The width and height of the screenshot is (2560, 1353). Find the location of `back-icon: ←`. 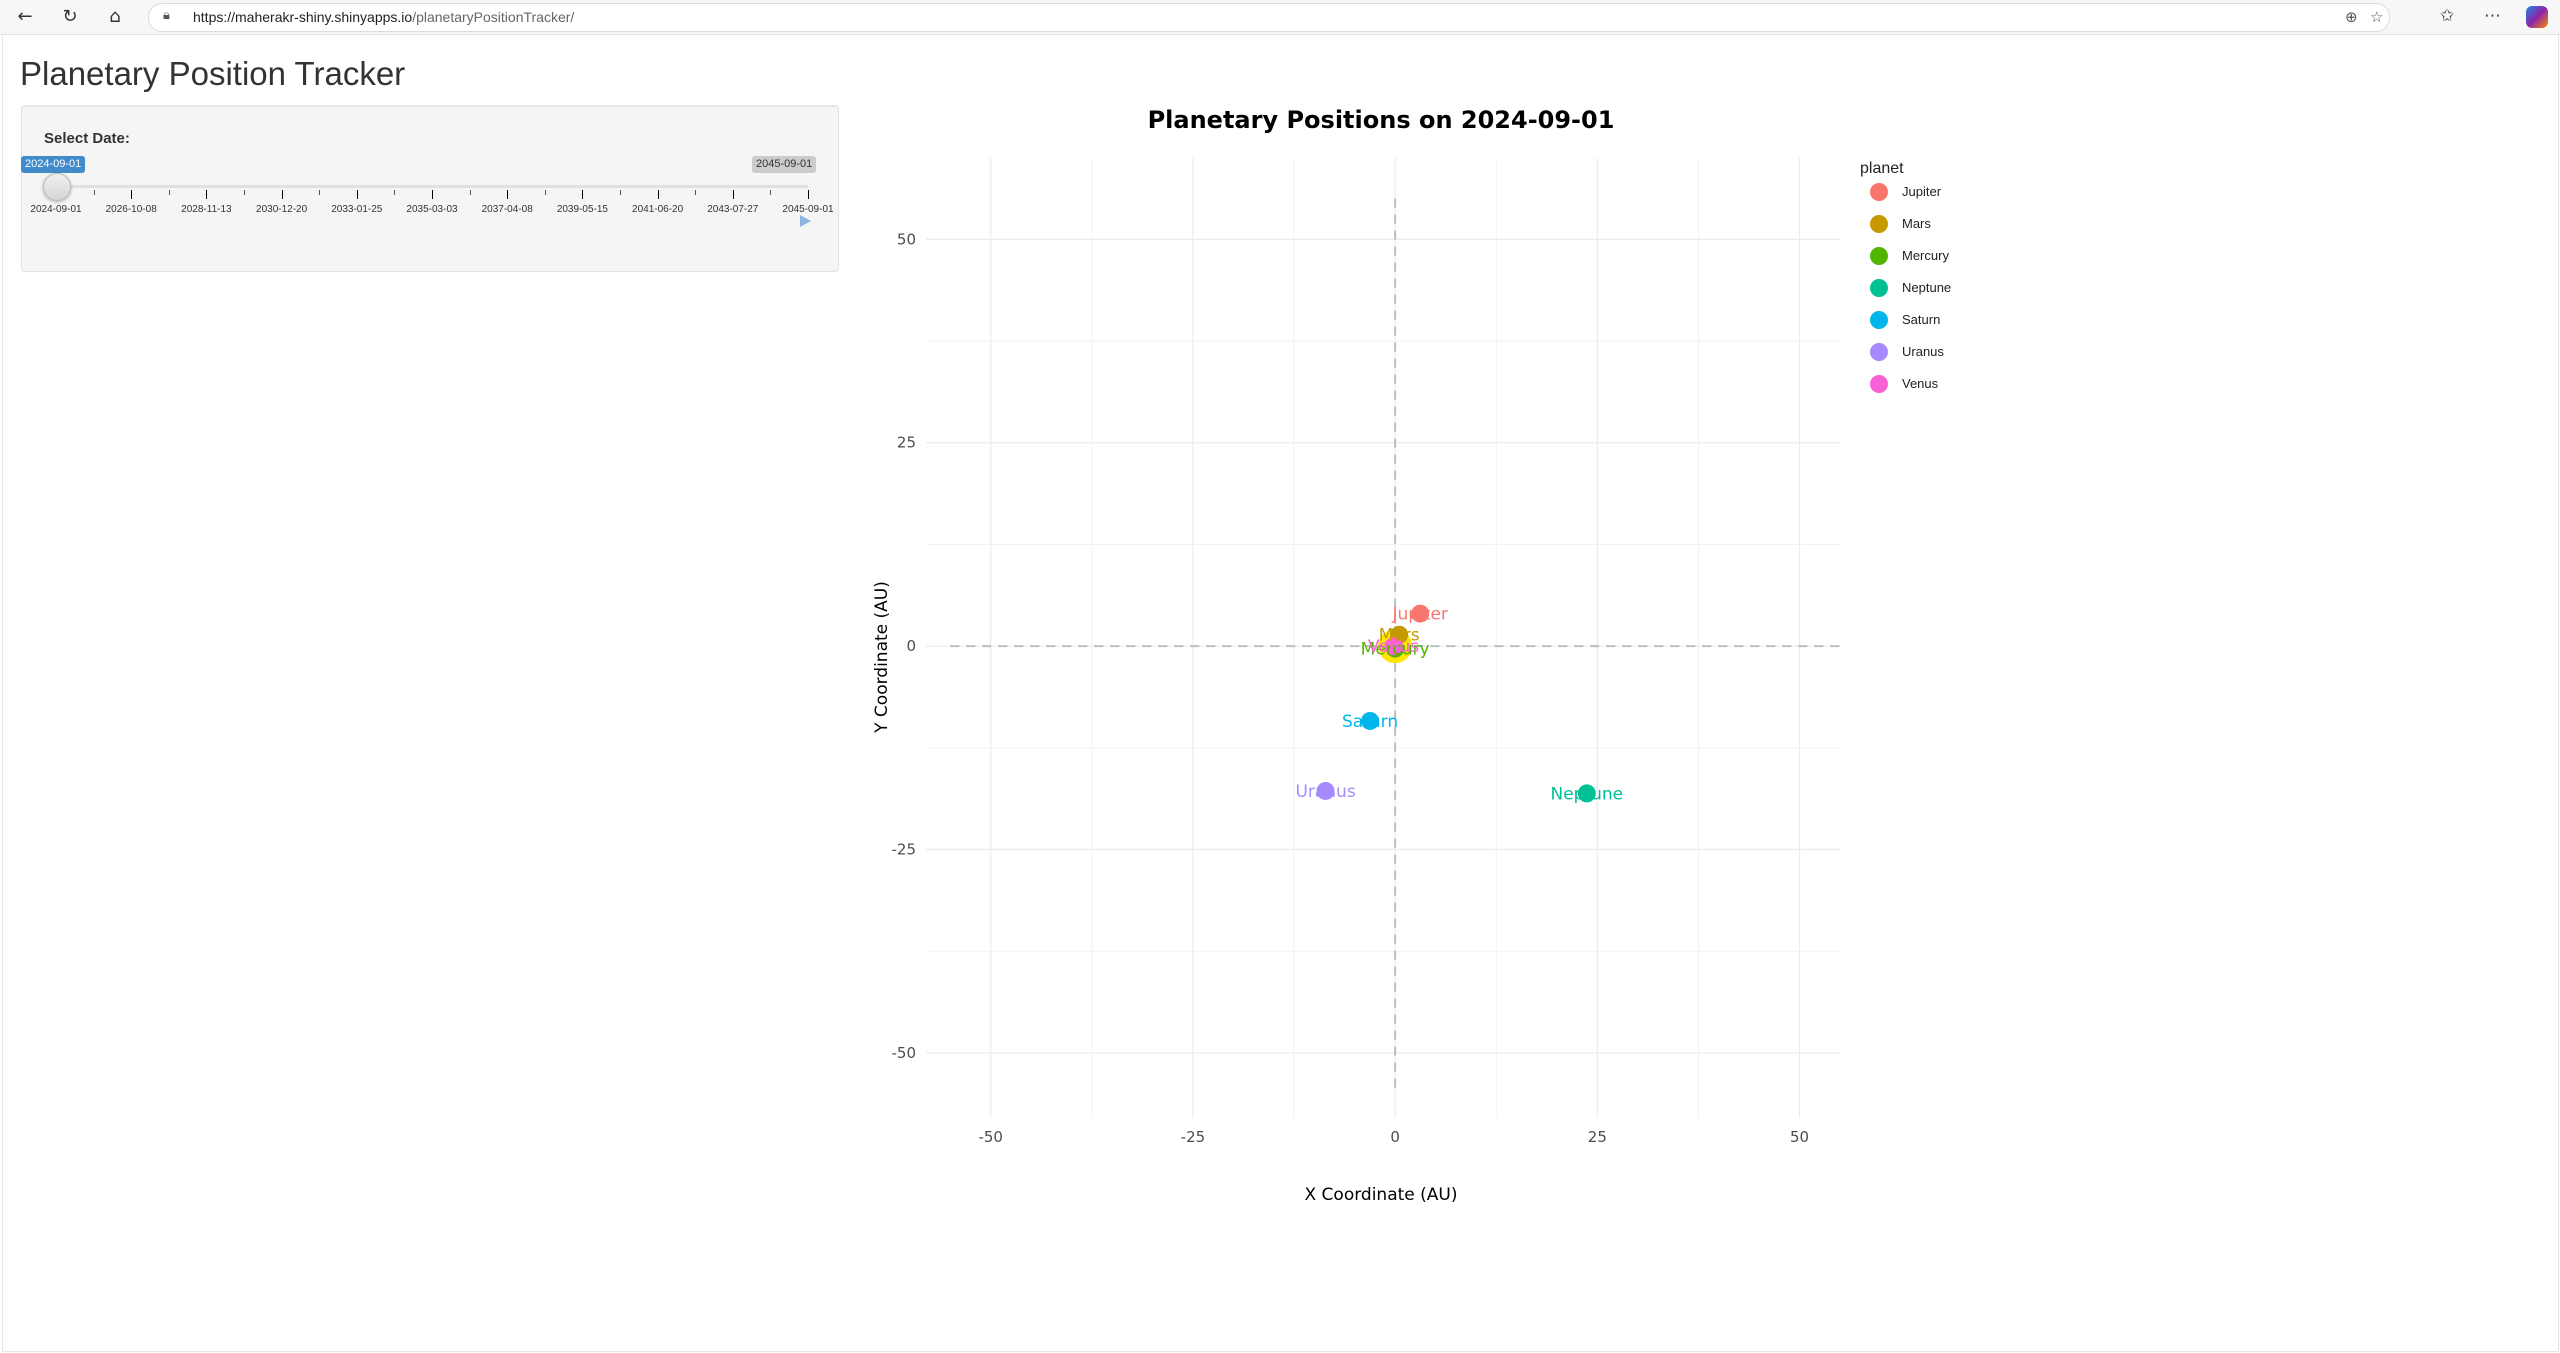

back-icon: ← is located at coordinates (25, 16).